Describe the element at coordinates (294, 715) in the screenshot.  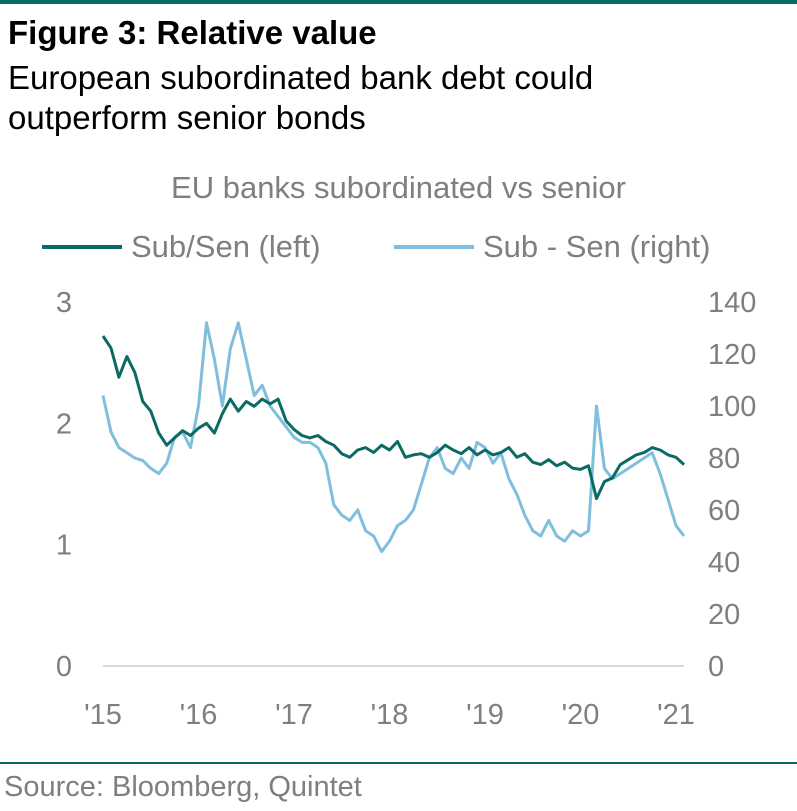
I see `x-tick-label: '17` at that location.